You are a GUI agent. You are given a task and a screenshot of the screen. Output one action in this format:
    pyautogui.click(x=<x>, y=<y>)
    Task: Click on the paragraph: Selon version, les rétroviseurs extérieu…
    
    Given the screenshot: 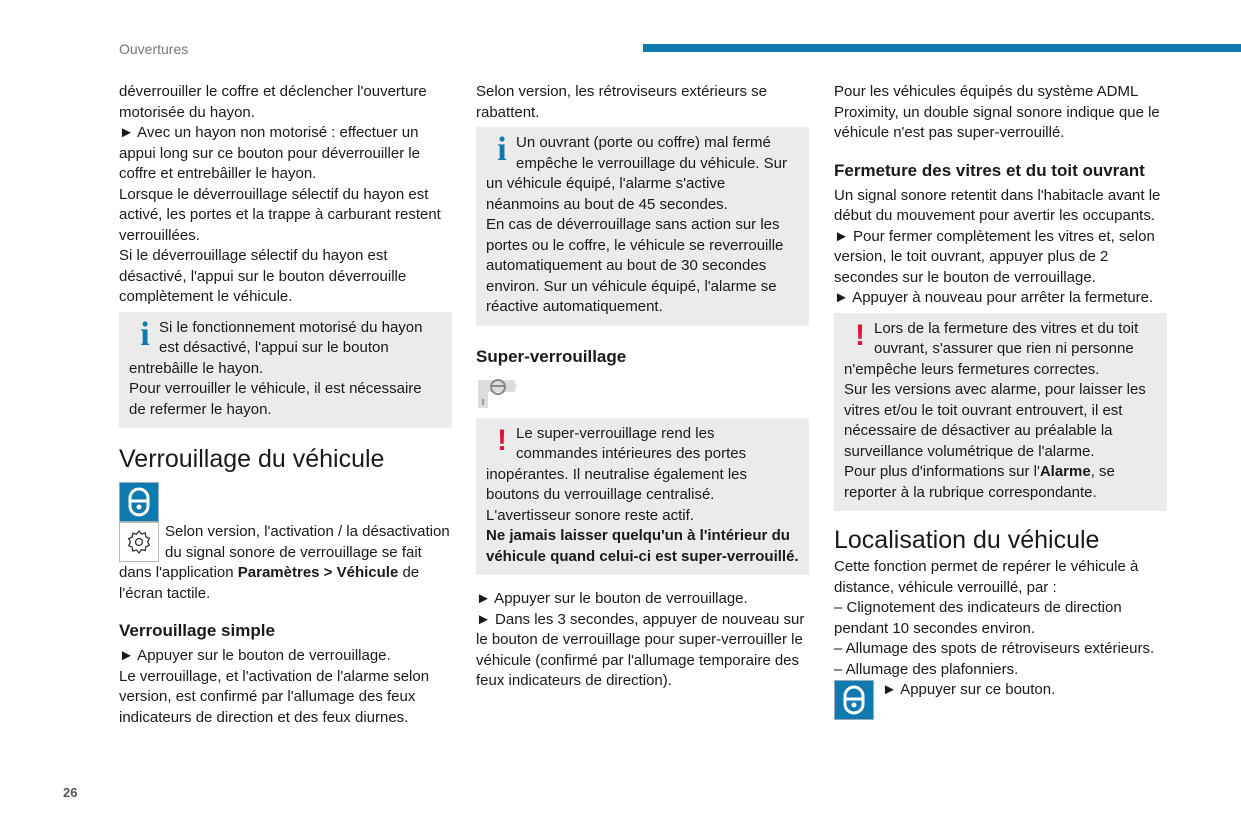 What is the action you would take?
    pyautogui.click(x=621, y=102)
    